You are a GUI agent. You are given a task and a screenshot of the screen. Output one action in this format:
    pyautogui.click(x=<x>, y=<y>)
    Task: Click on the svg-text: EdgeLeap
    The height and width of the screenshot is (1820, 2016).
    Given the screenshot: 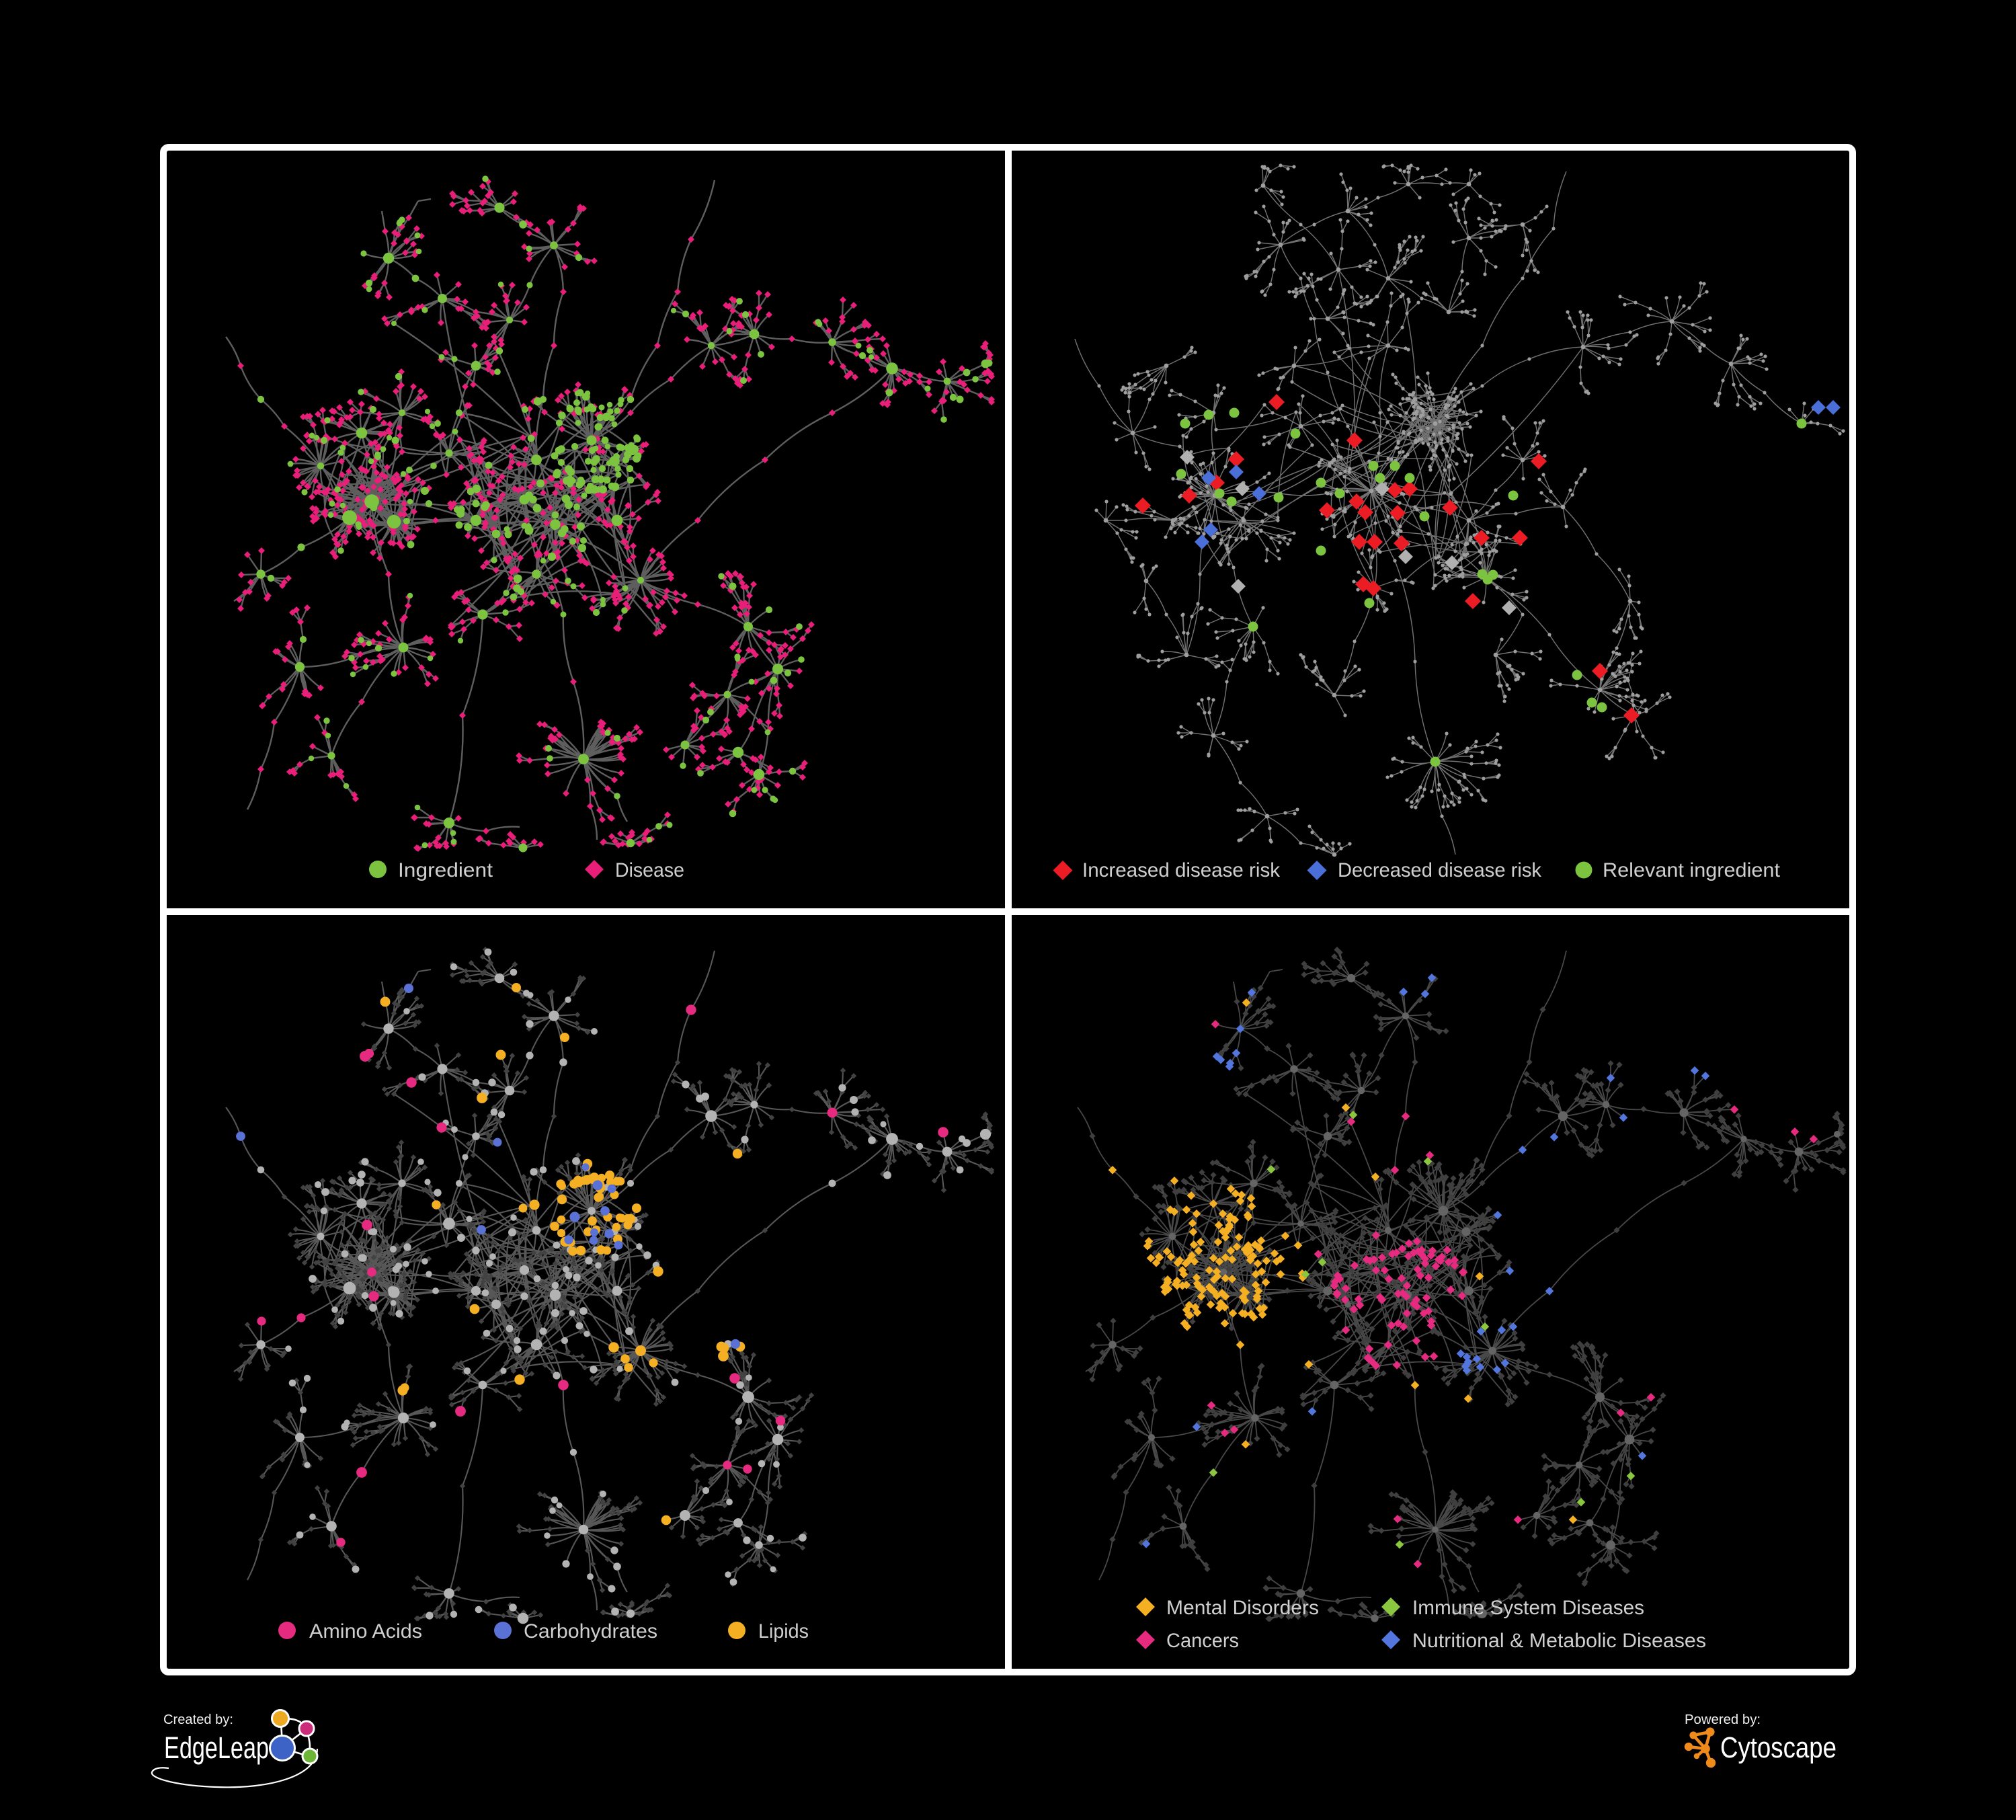 What is the action you would take?
    pyautogui.click(x=216, y=1748)
    